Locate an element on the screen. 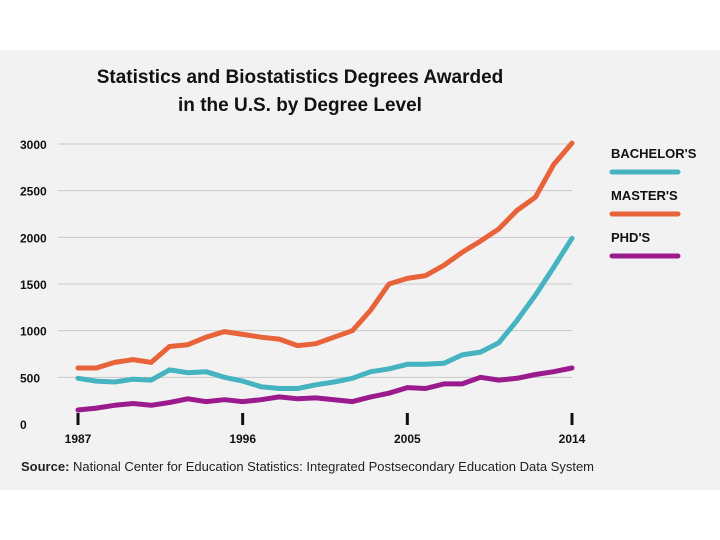 The width and height of the screenshot is (720, 540). source-label: Source: is located at coordinates (45, 466).